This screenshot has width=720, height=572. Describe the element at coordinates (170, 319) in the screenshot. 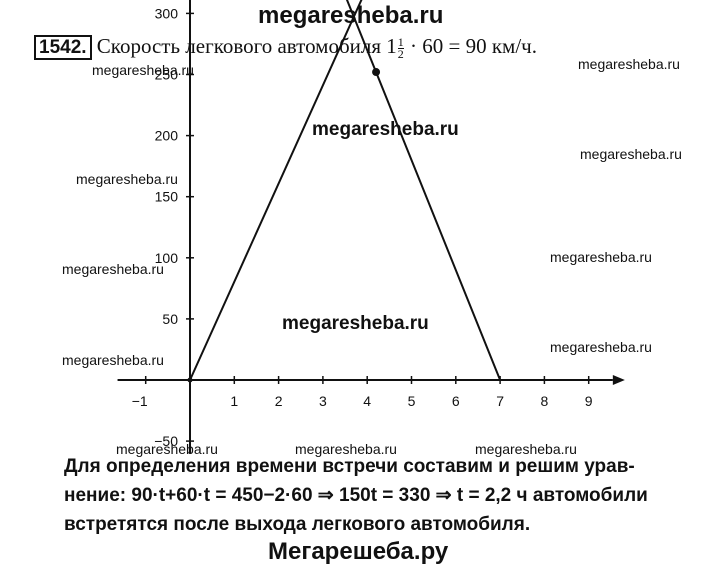

I see `y-tick-label: 50` at that location.